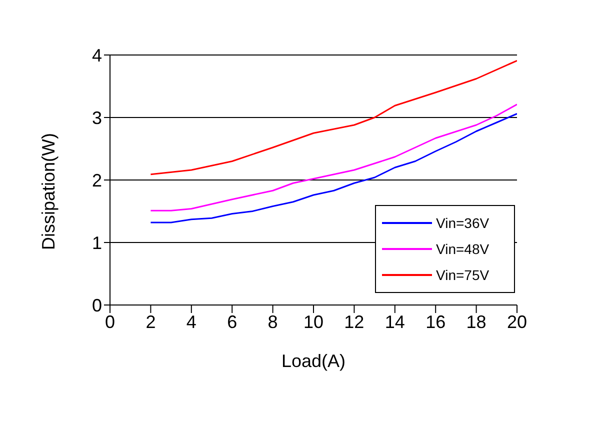 This screenshot has width=590, height=423. What do you see at coordinates (110, 322) in the screenshot?
I see `x-tick-label: 0` at bounding box center [110, 322].